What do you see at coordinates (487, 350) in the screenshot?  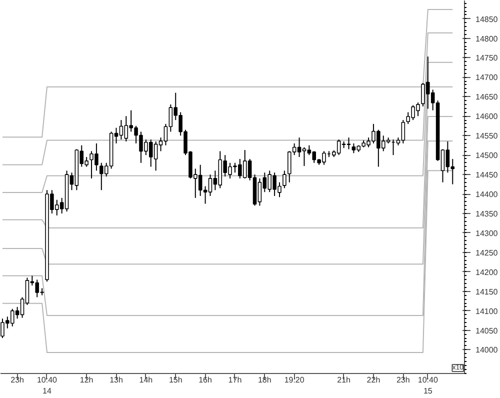 I see `y-tick-label: 14000` at bounding box center [487, 350].